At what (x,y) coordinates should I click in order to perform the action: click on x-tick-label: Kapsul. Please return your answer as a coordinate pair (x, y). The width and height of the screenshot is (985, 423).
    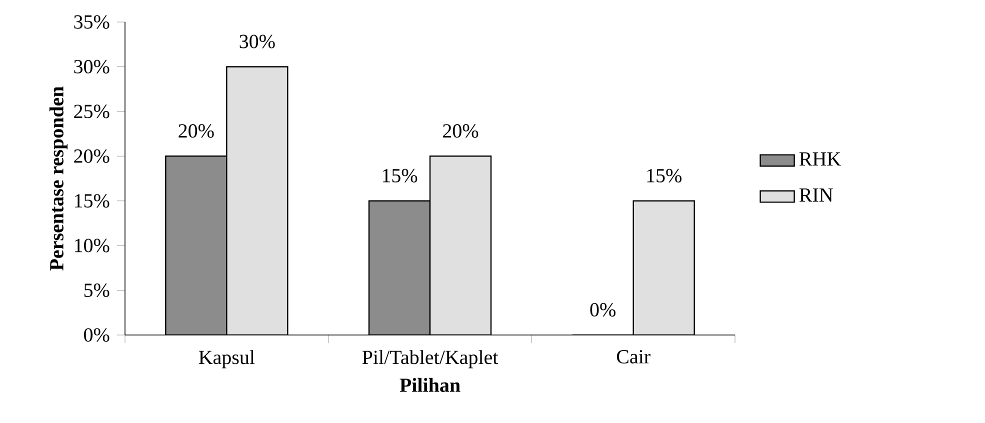
    Looking at the image, I should click on (226, 359).